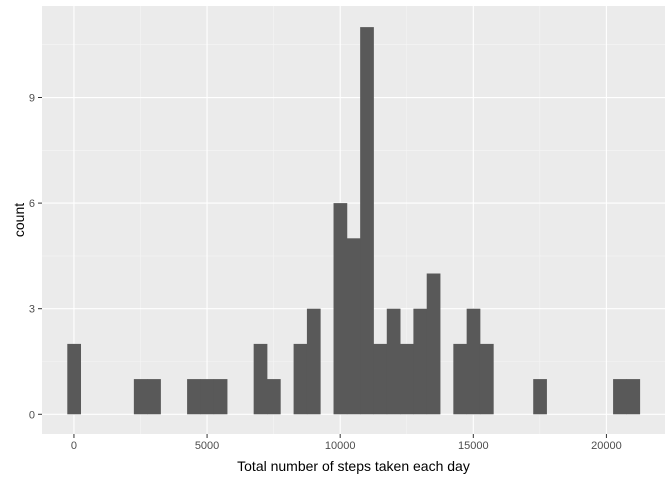  Describe the element at coordinates (32, 204) in the screenshot. I see `y-tick-label: 6` at that location.